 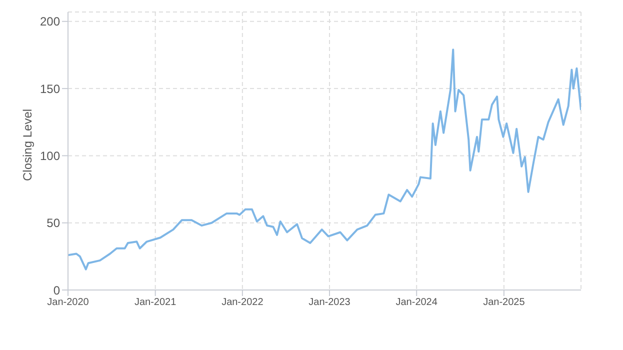 I want to click on x-tick-label: Jan-2024, so click(x=417, y=302).